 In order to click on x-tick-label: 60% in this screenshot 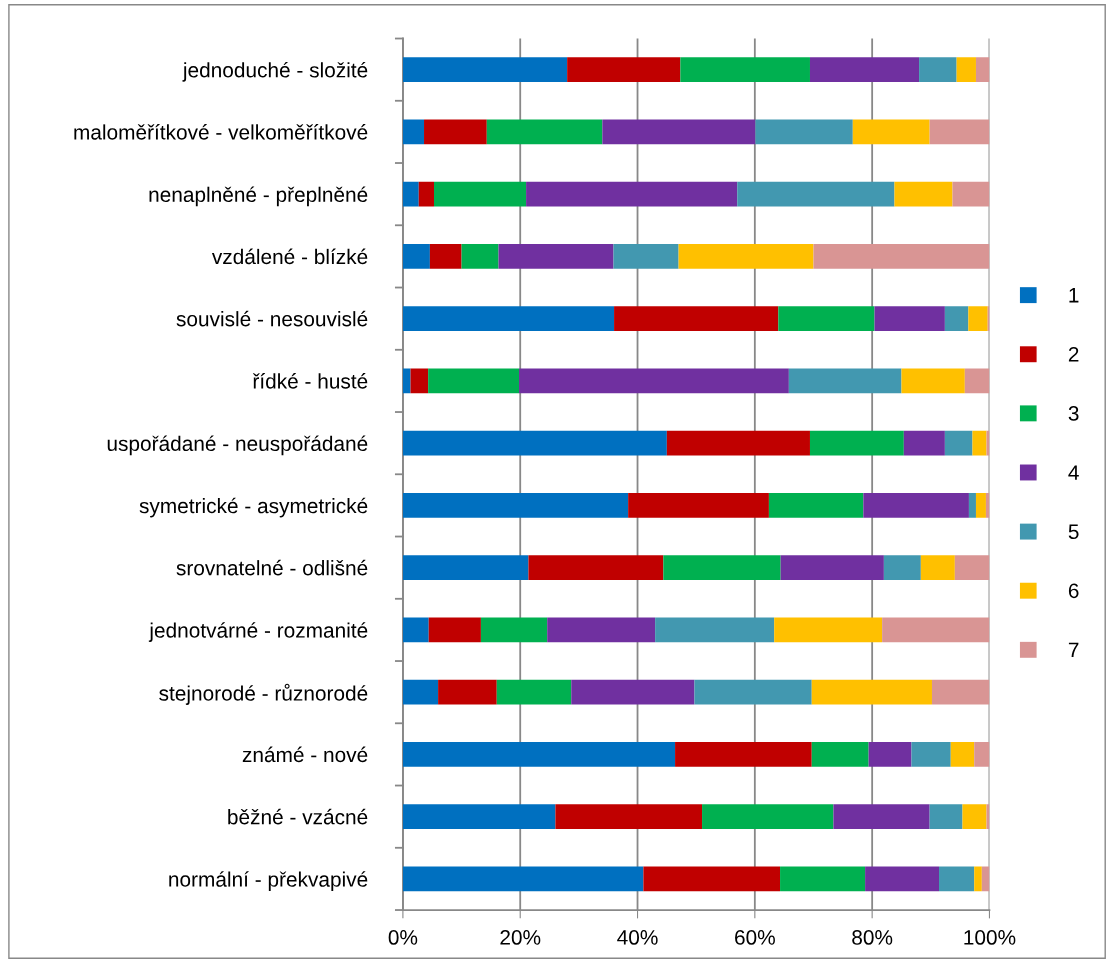, I will do `click(755, 937)`.